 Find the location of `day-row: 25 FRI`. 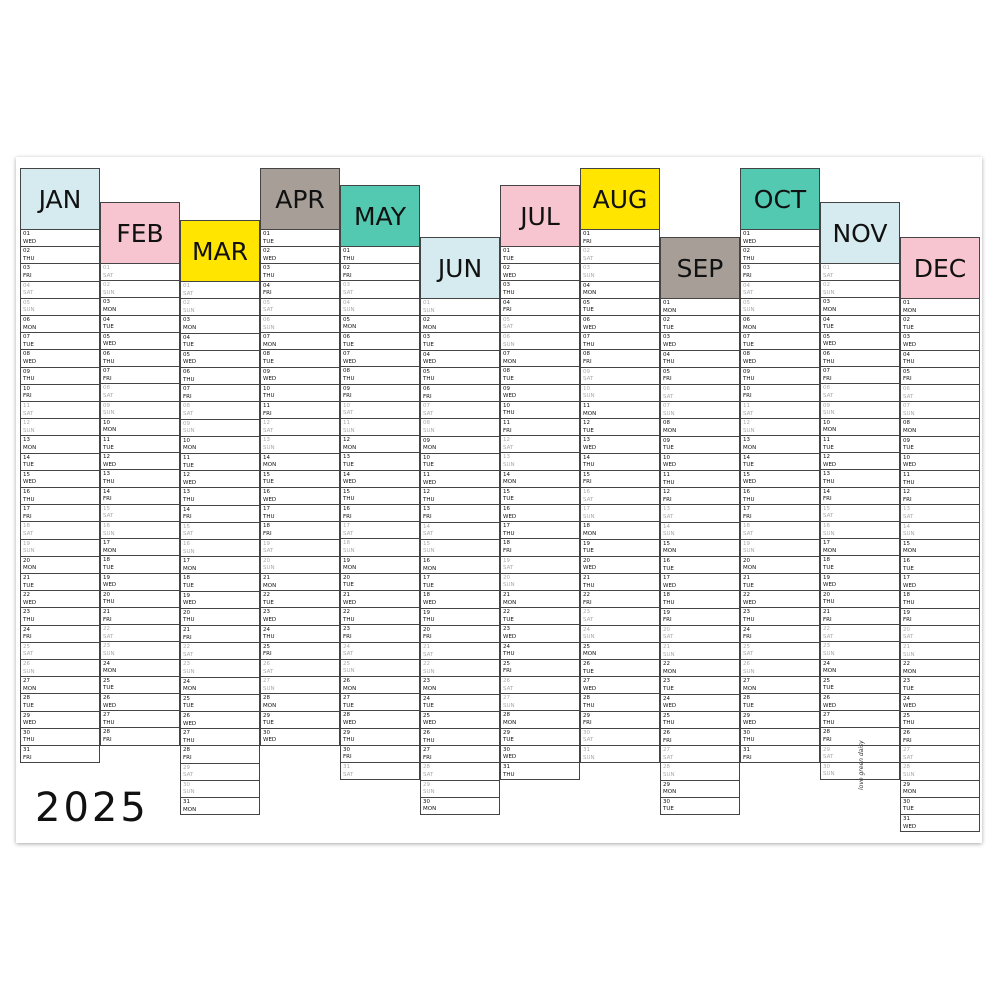

day-row: 25 FRI is located at coordinates (540, 668).